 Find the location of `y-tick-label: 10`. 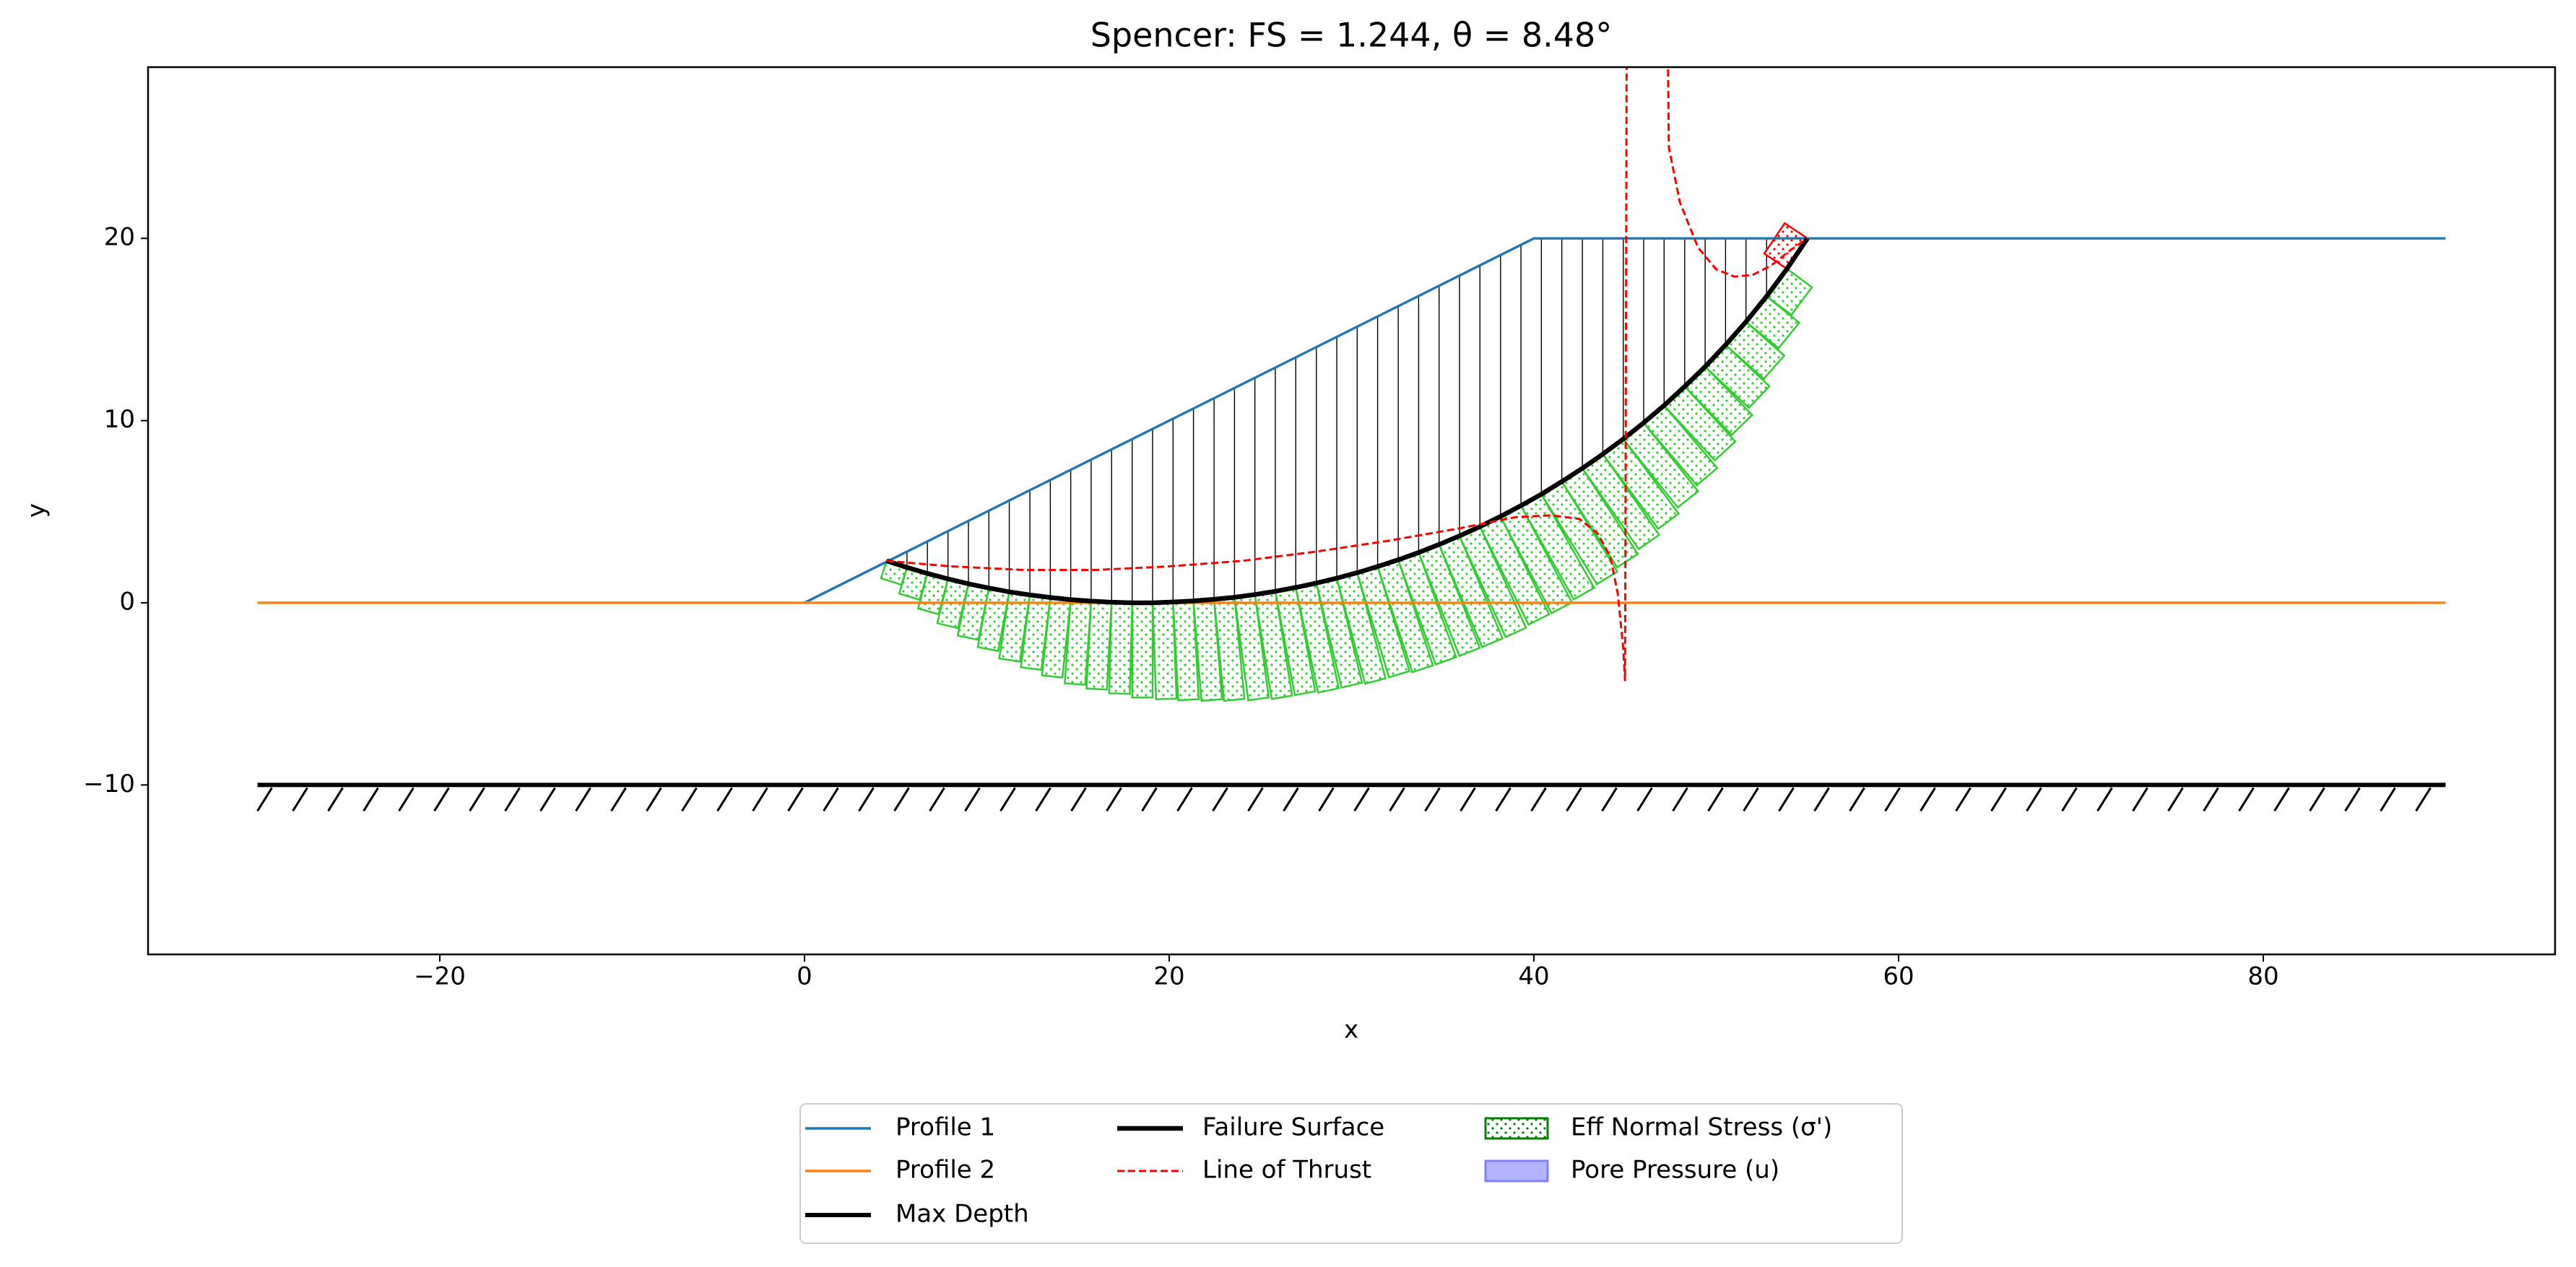

y-tick-label: 10 is located at coordinates (119, 420).